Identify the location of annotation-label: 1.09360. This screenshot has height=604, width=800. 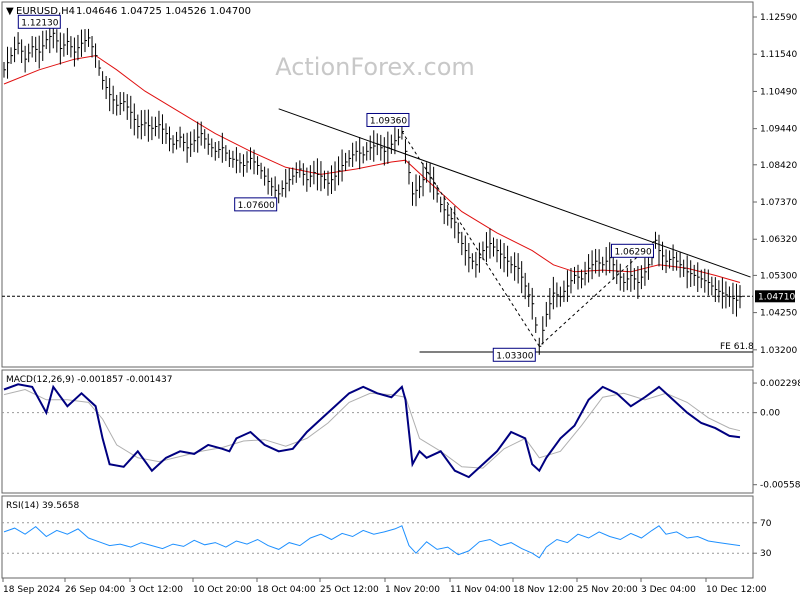
(388, 121).